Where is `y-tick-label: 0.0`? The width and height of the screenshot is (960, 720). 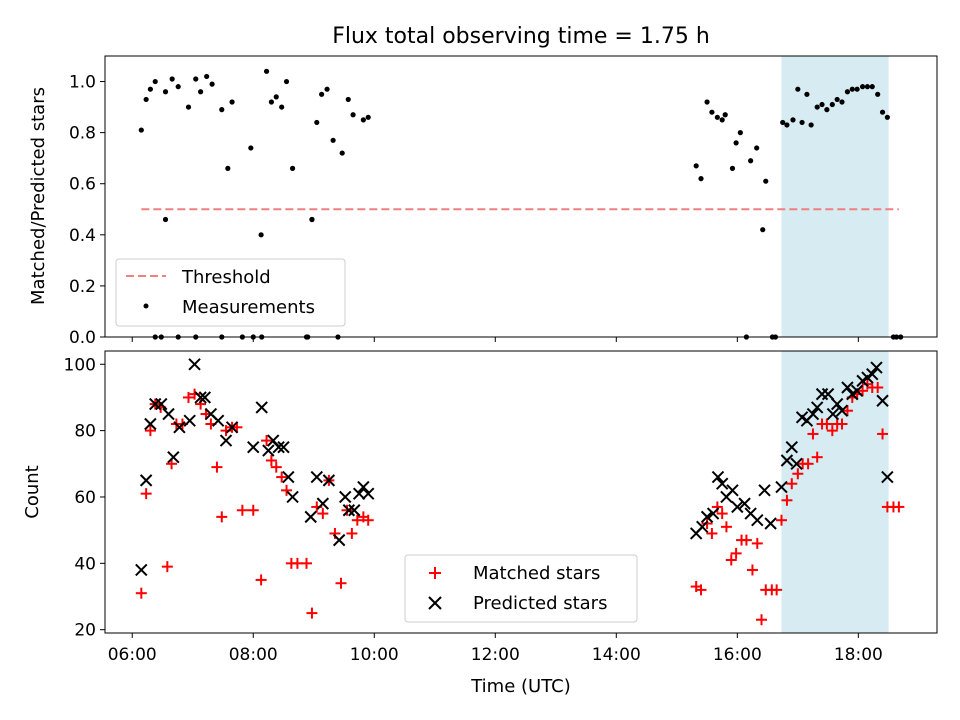
y-tick-label: 0.0 is located at coordinates (82, 338).